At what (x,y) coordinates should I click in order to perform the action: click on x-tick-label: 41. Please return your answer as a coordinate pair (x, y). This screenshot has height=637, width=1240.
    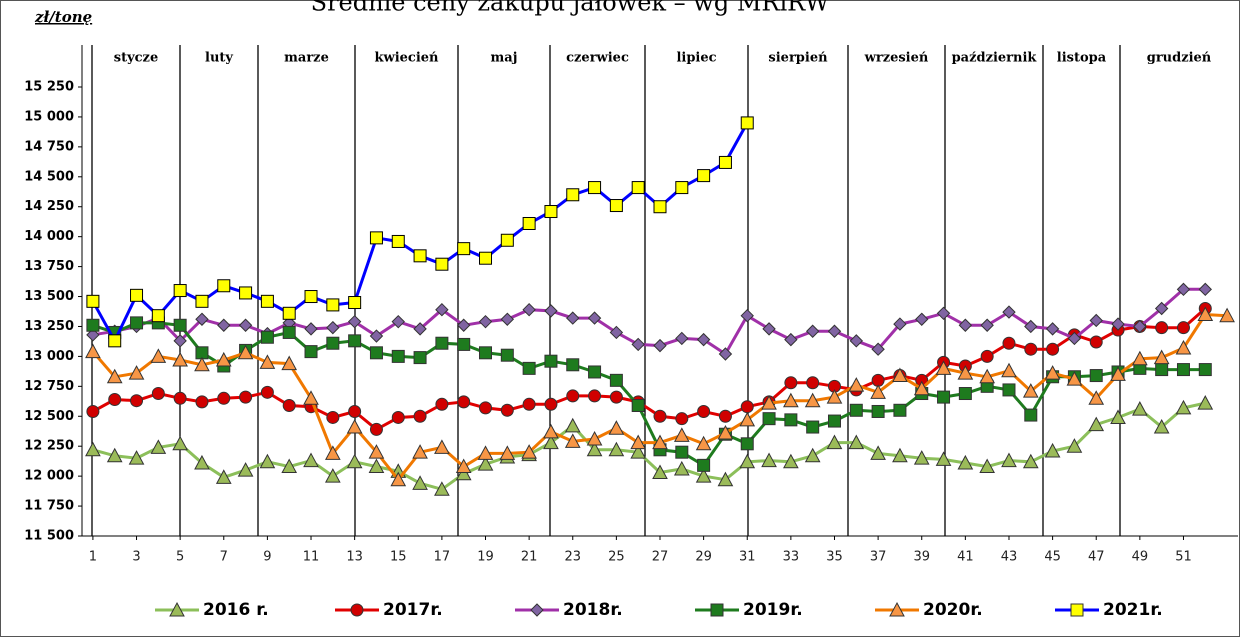
    Looking at the image, I should click on (965, 557).